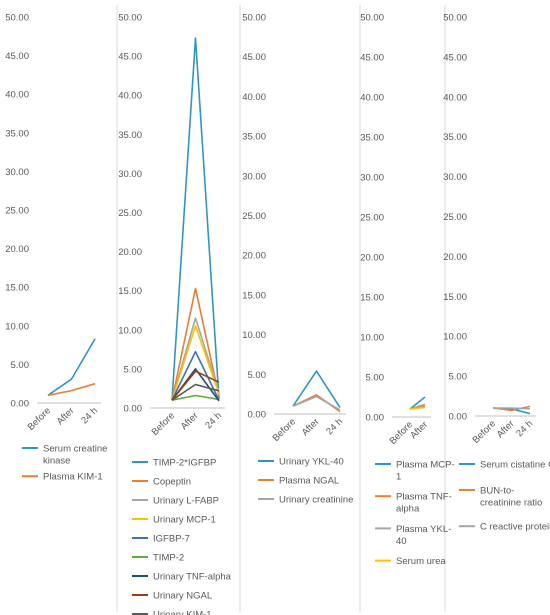  What do you see at coordinates (184, 463) in the screenshot?
I see `legend-label: TIMP-2*IGFBP` at bounding box center [184, 463].